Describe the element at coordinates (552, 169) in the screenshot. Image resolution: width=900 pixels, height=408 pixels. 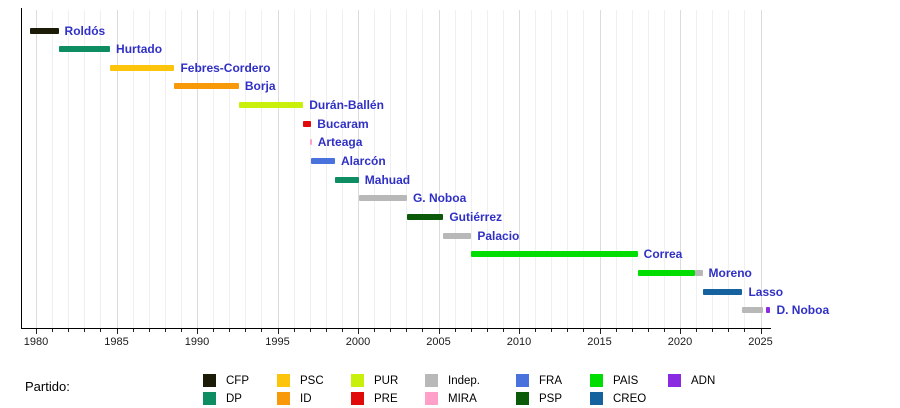
I see `gridline-2012` at that location.